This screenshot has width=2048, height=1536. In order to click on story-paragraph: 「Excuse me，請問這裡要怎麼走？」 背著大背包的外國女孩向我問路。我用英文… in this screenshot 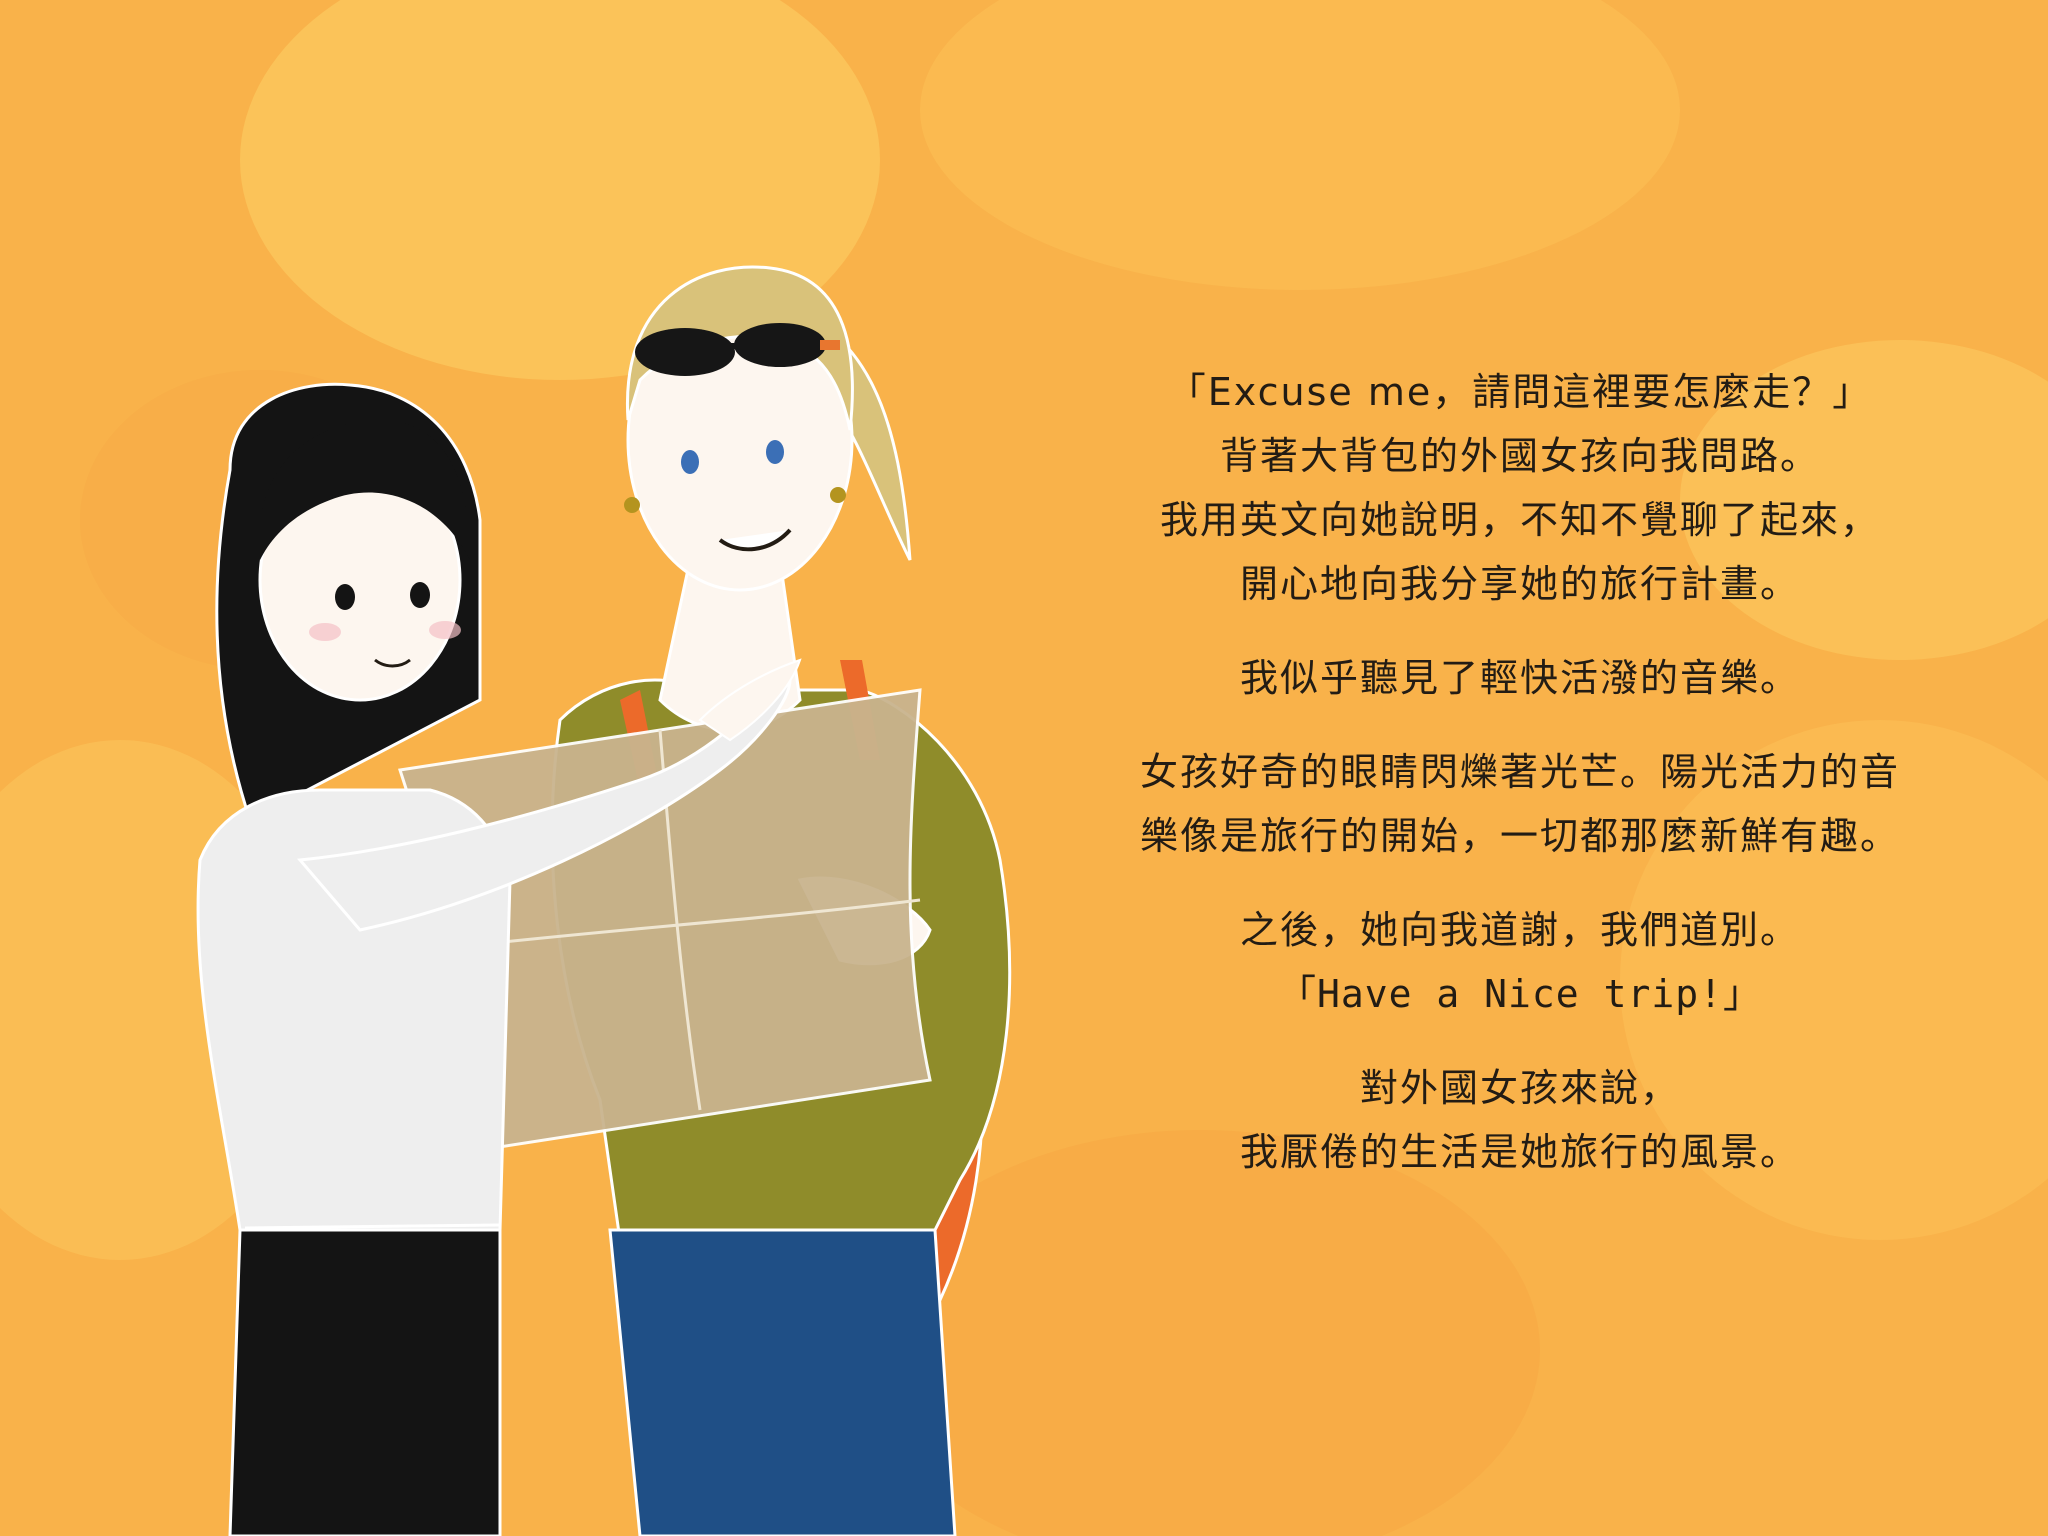, I will do `click(1520, 488)`.